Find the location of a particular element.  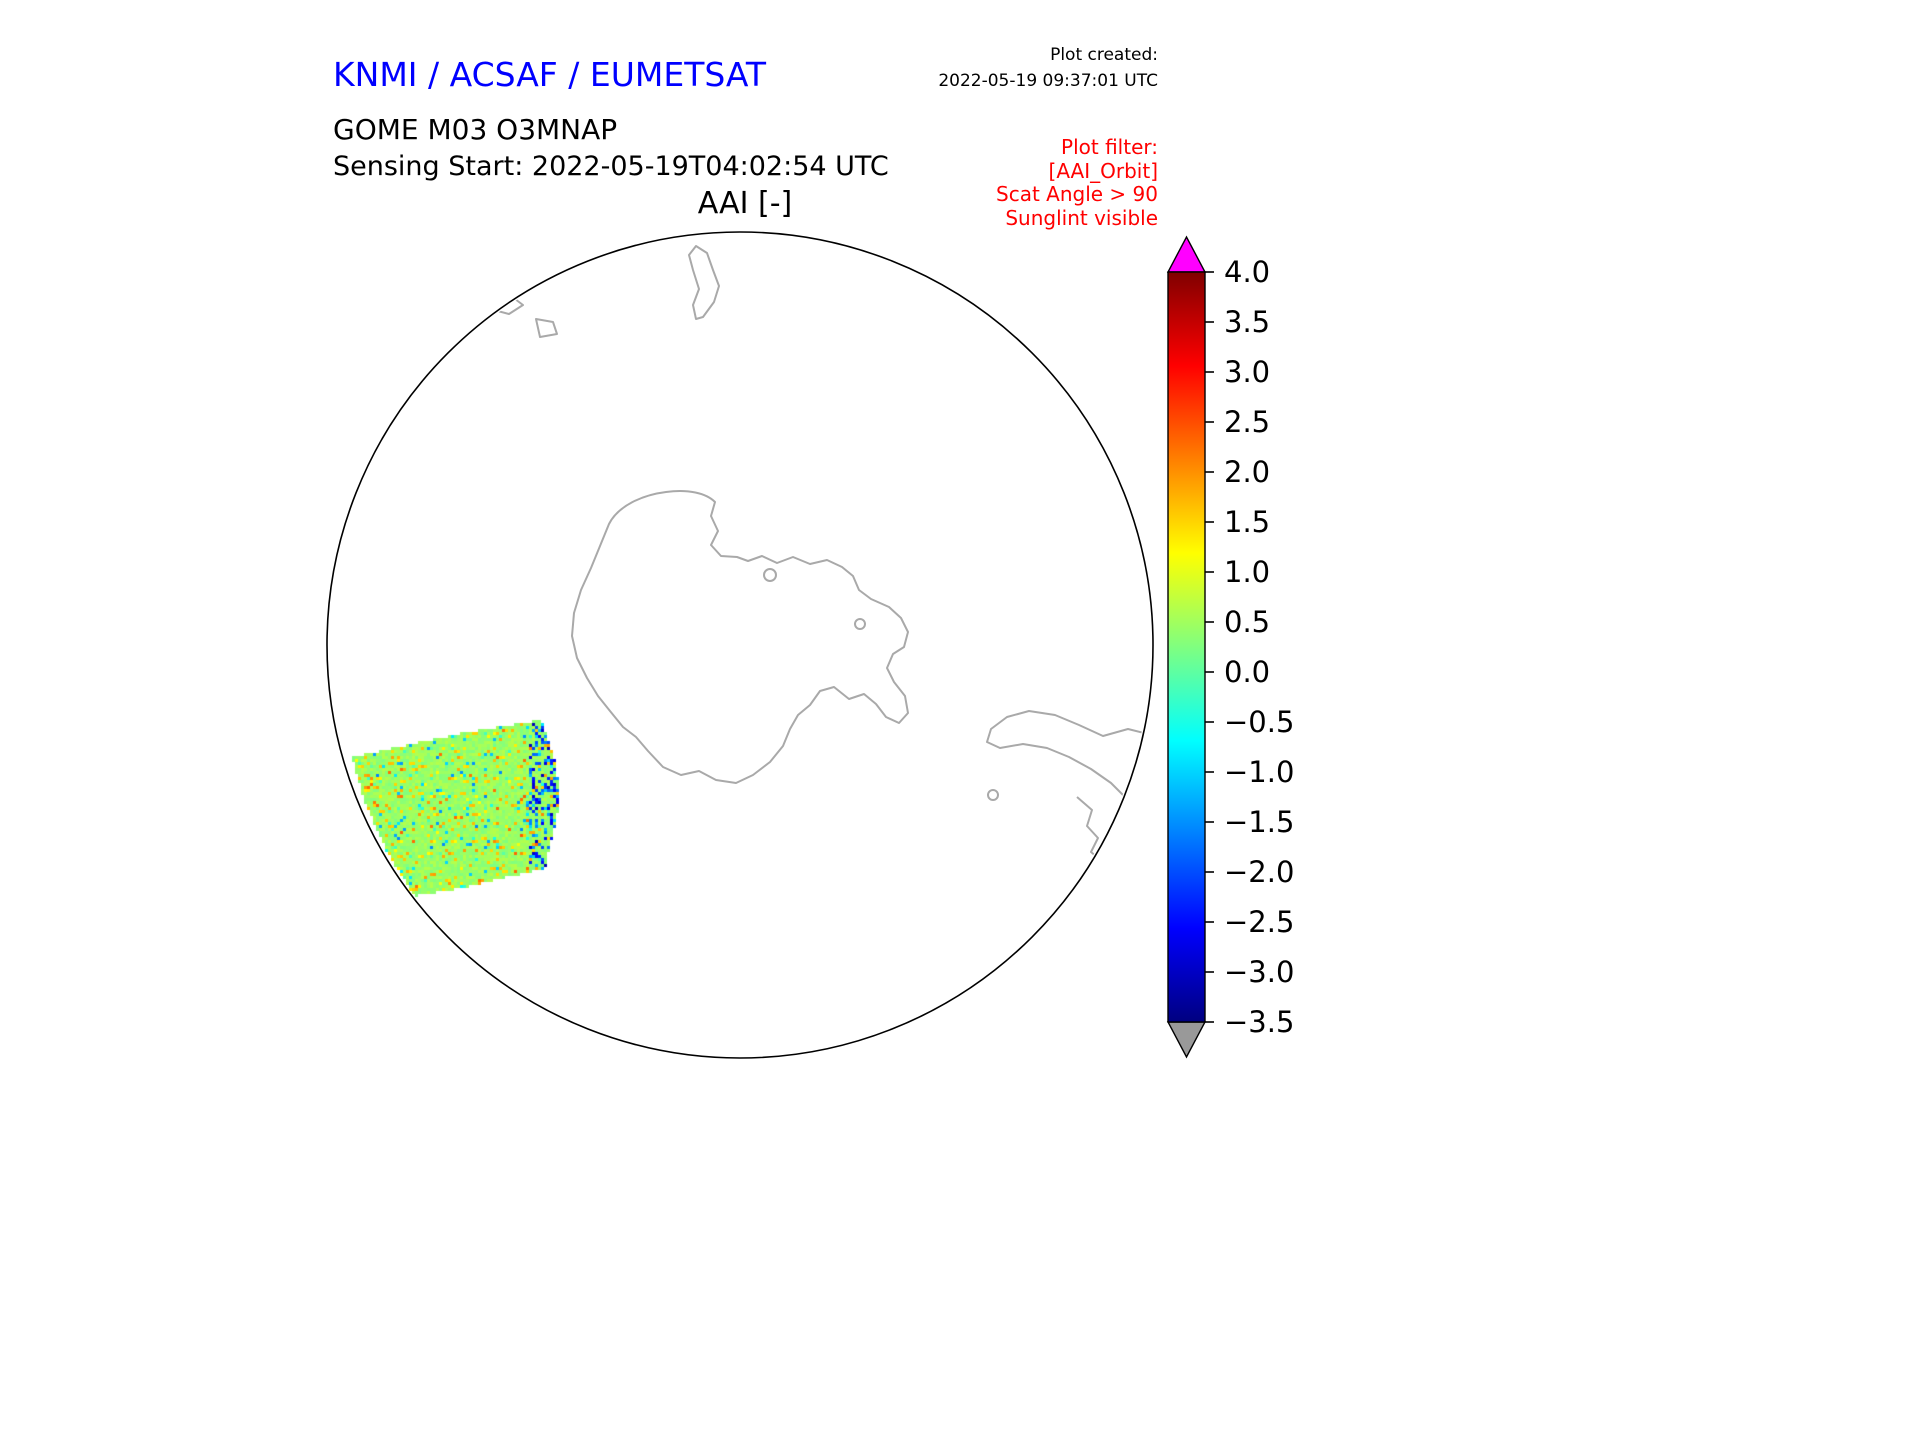

colorbar-under-arrow is located at coordinates (1186, 1040).